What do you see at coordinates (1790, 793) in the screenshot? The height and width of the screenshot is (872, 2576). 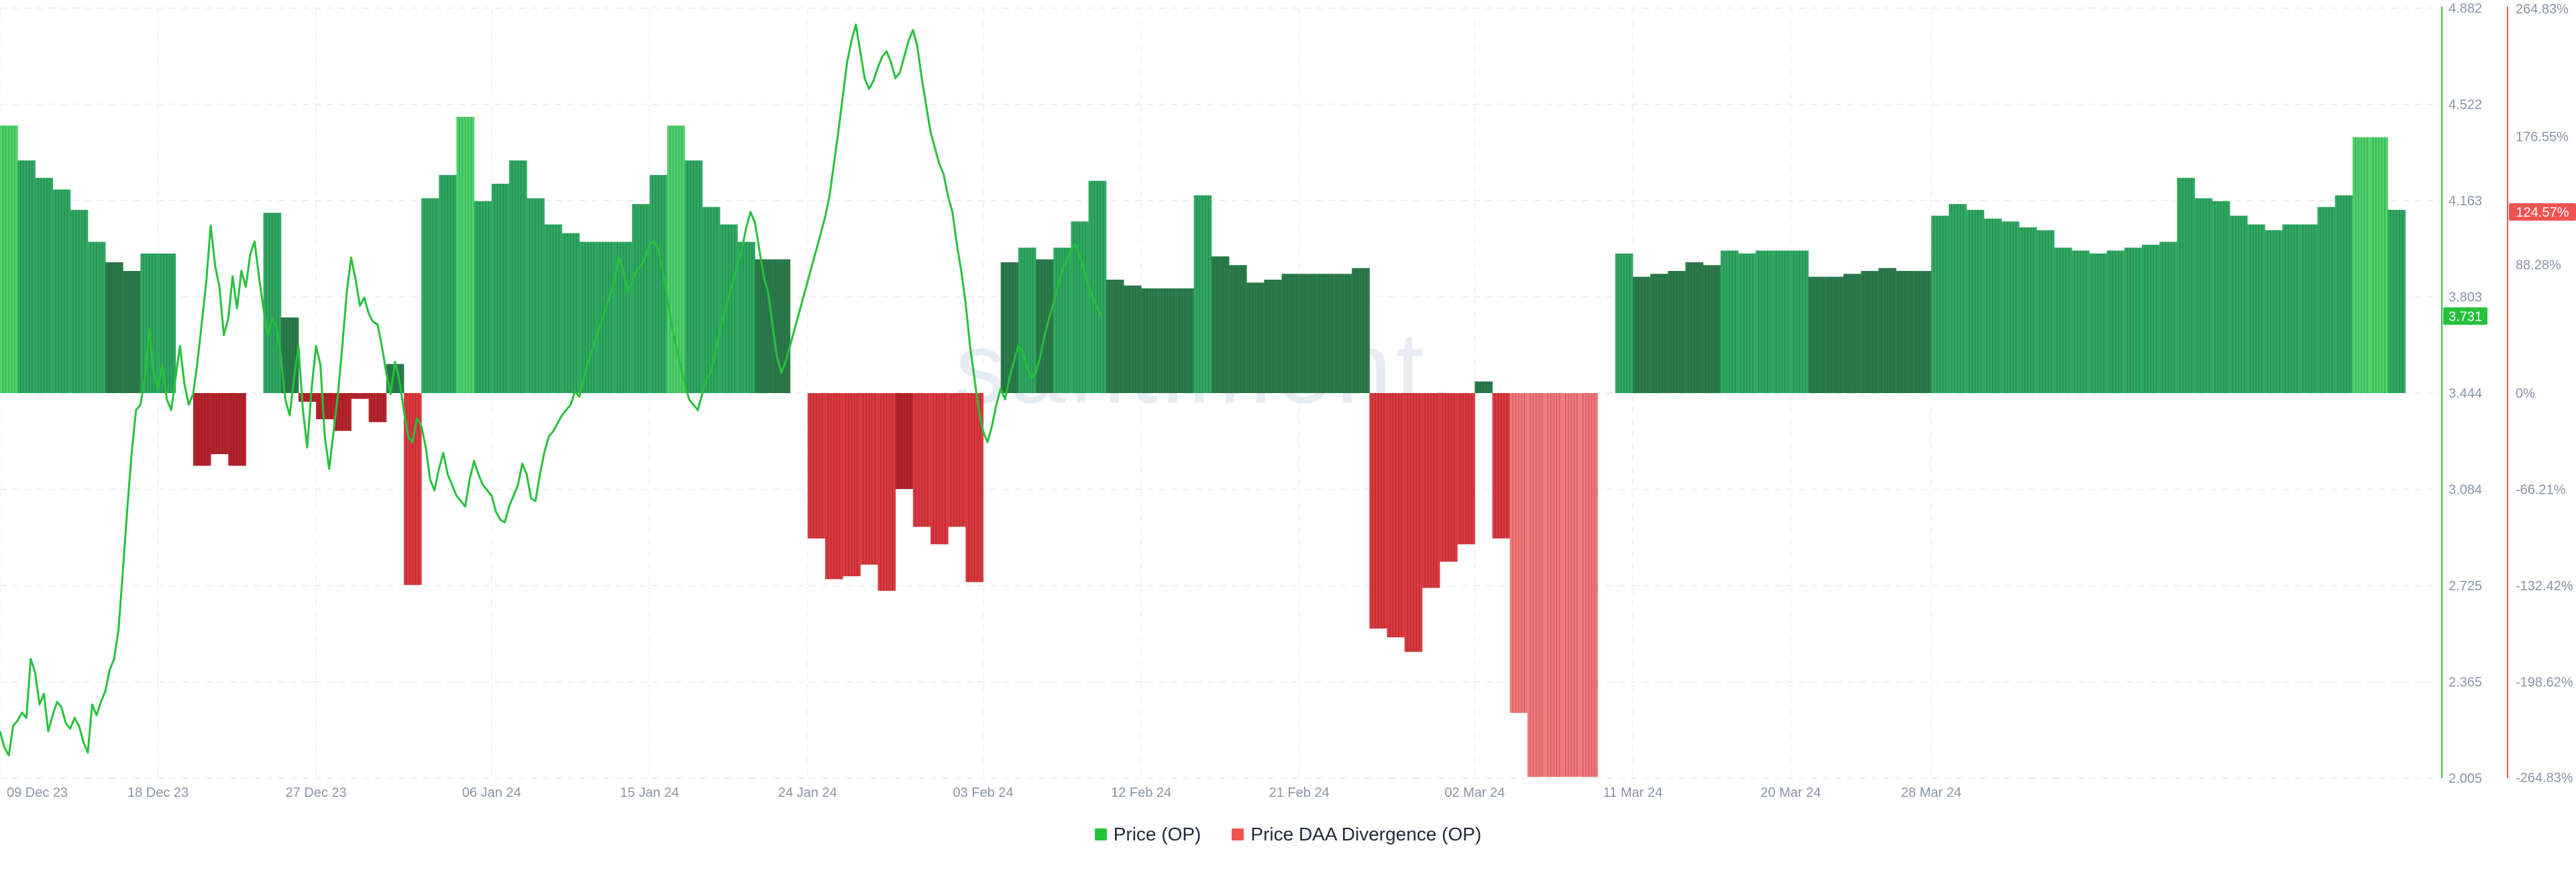 I see `x-tick-label: 20 Mar 24` at bounding box center [1790, 793].